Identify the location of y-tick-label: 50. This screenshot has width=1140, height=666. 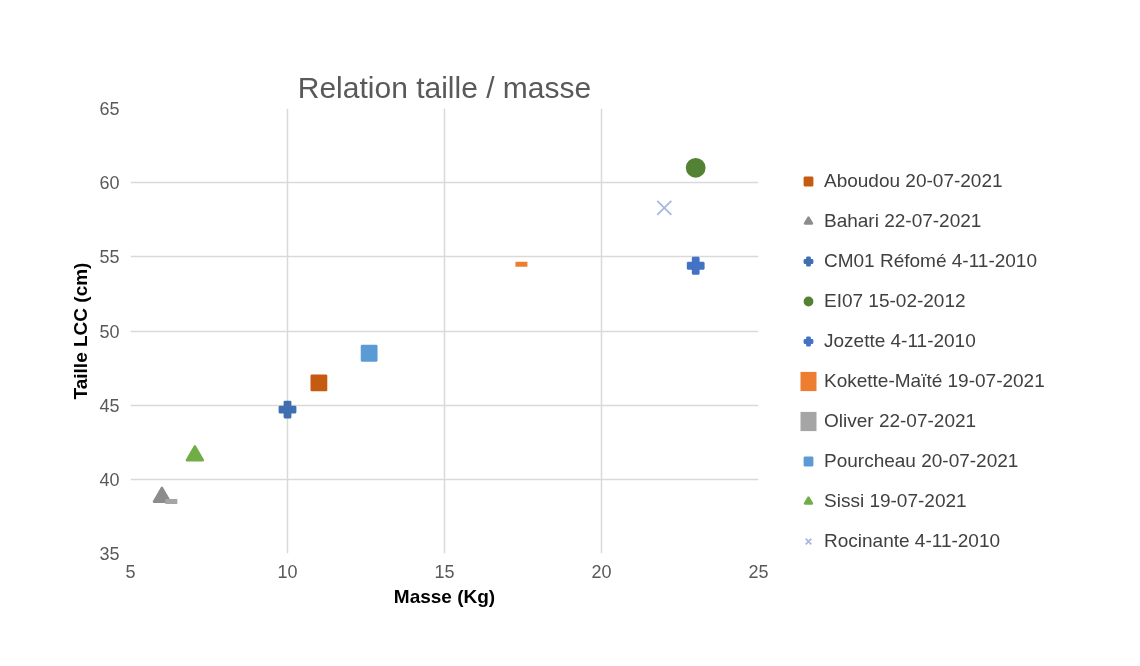
(109, 331).